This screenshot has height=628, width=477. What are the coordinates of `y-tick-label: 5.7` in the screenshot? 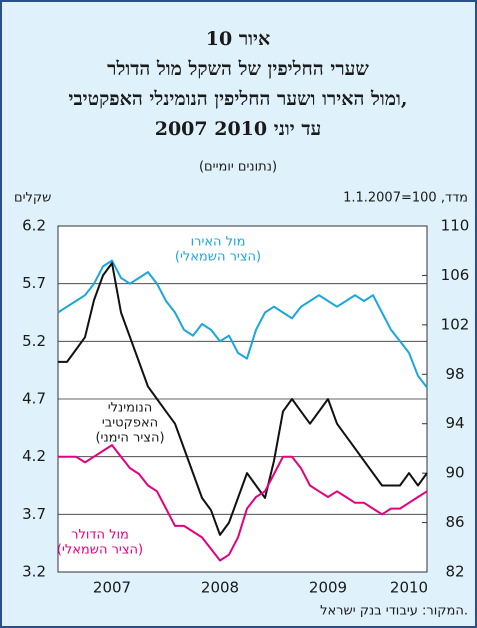 It's located at (34, 283).